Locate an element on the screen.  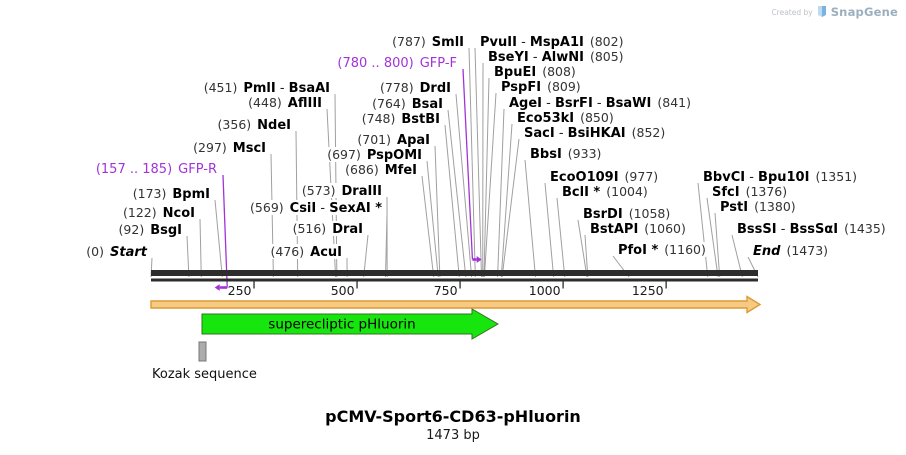
site-label: (516) DraI is located at coordinates (327, 229).